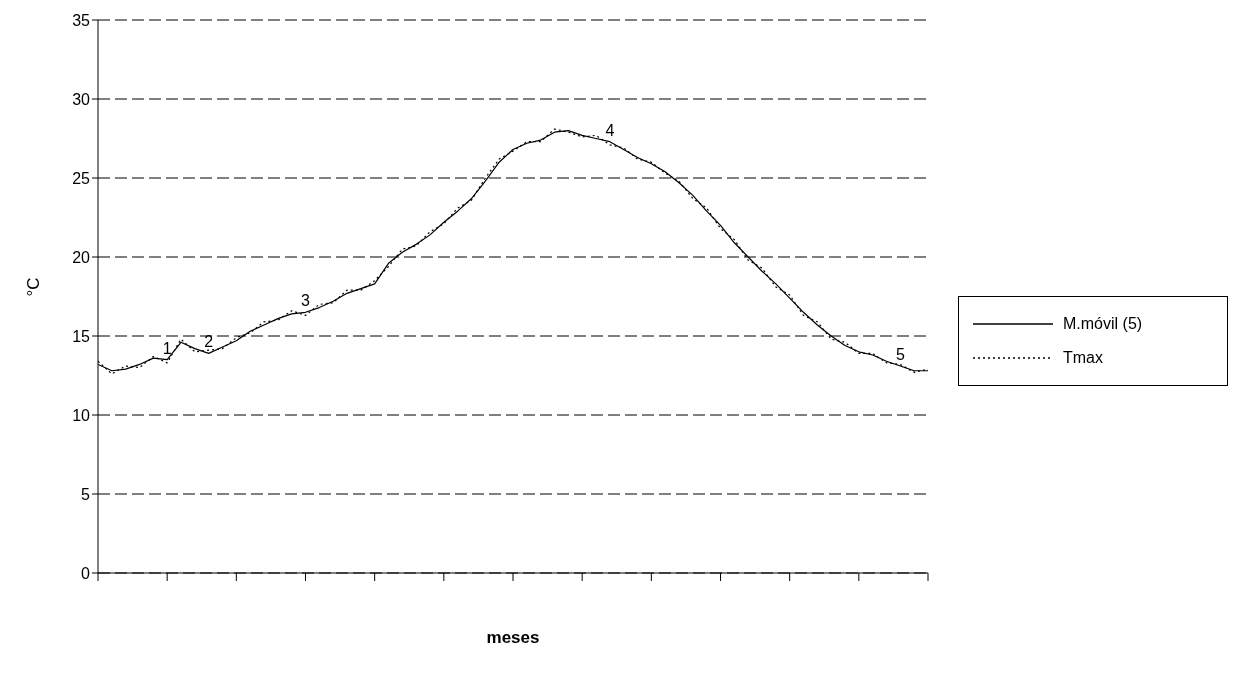 The height and width of the screenshot is (685, 1249). What do you see at coordinates (306, 301) in the screenshot?
I see `annotation: 3` at bounding box center [306, 301].